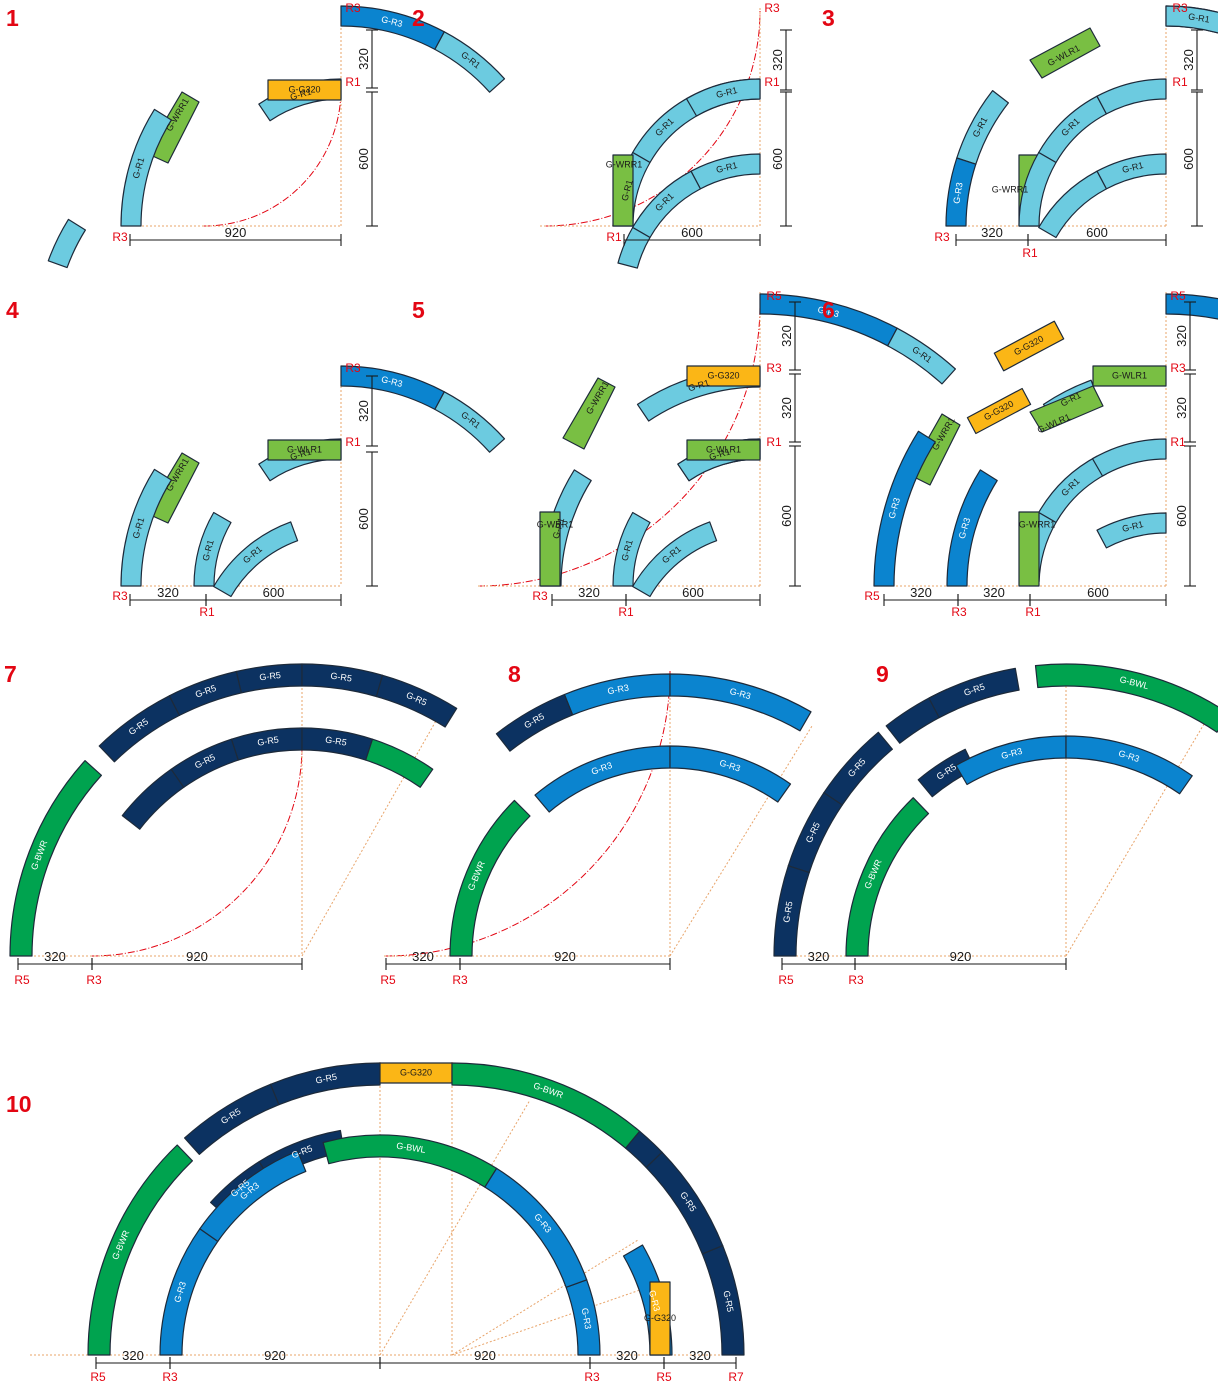  Describe the element at coordinates (1138, 835) in the screenshot. I see `fig9-extension-line` at that location.